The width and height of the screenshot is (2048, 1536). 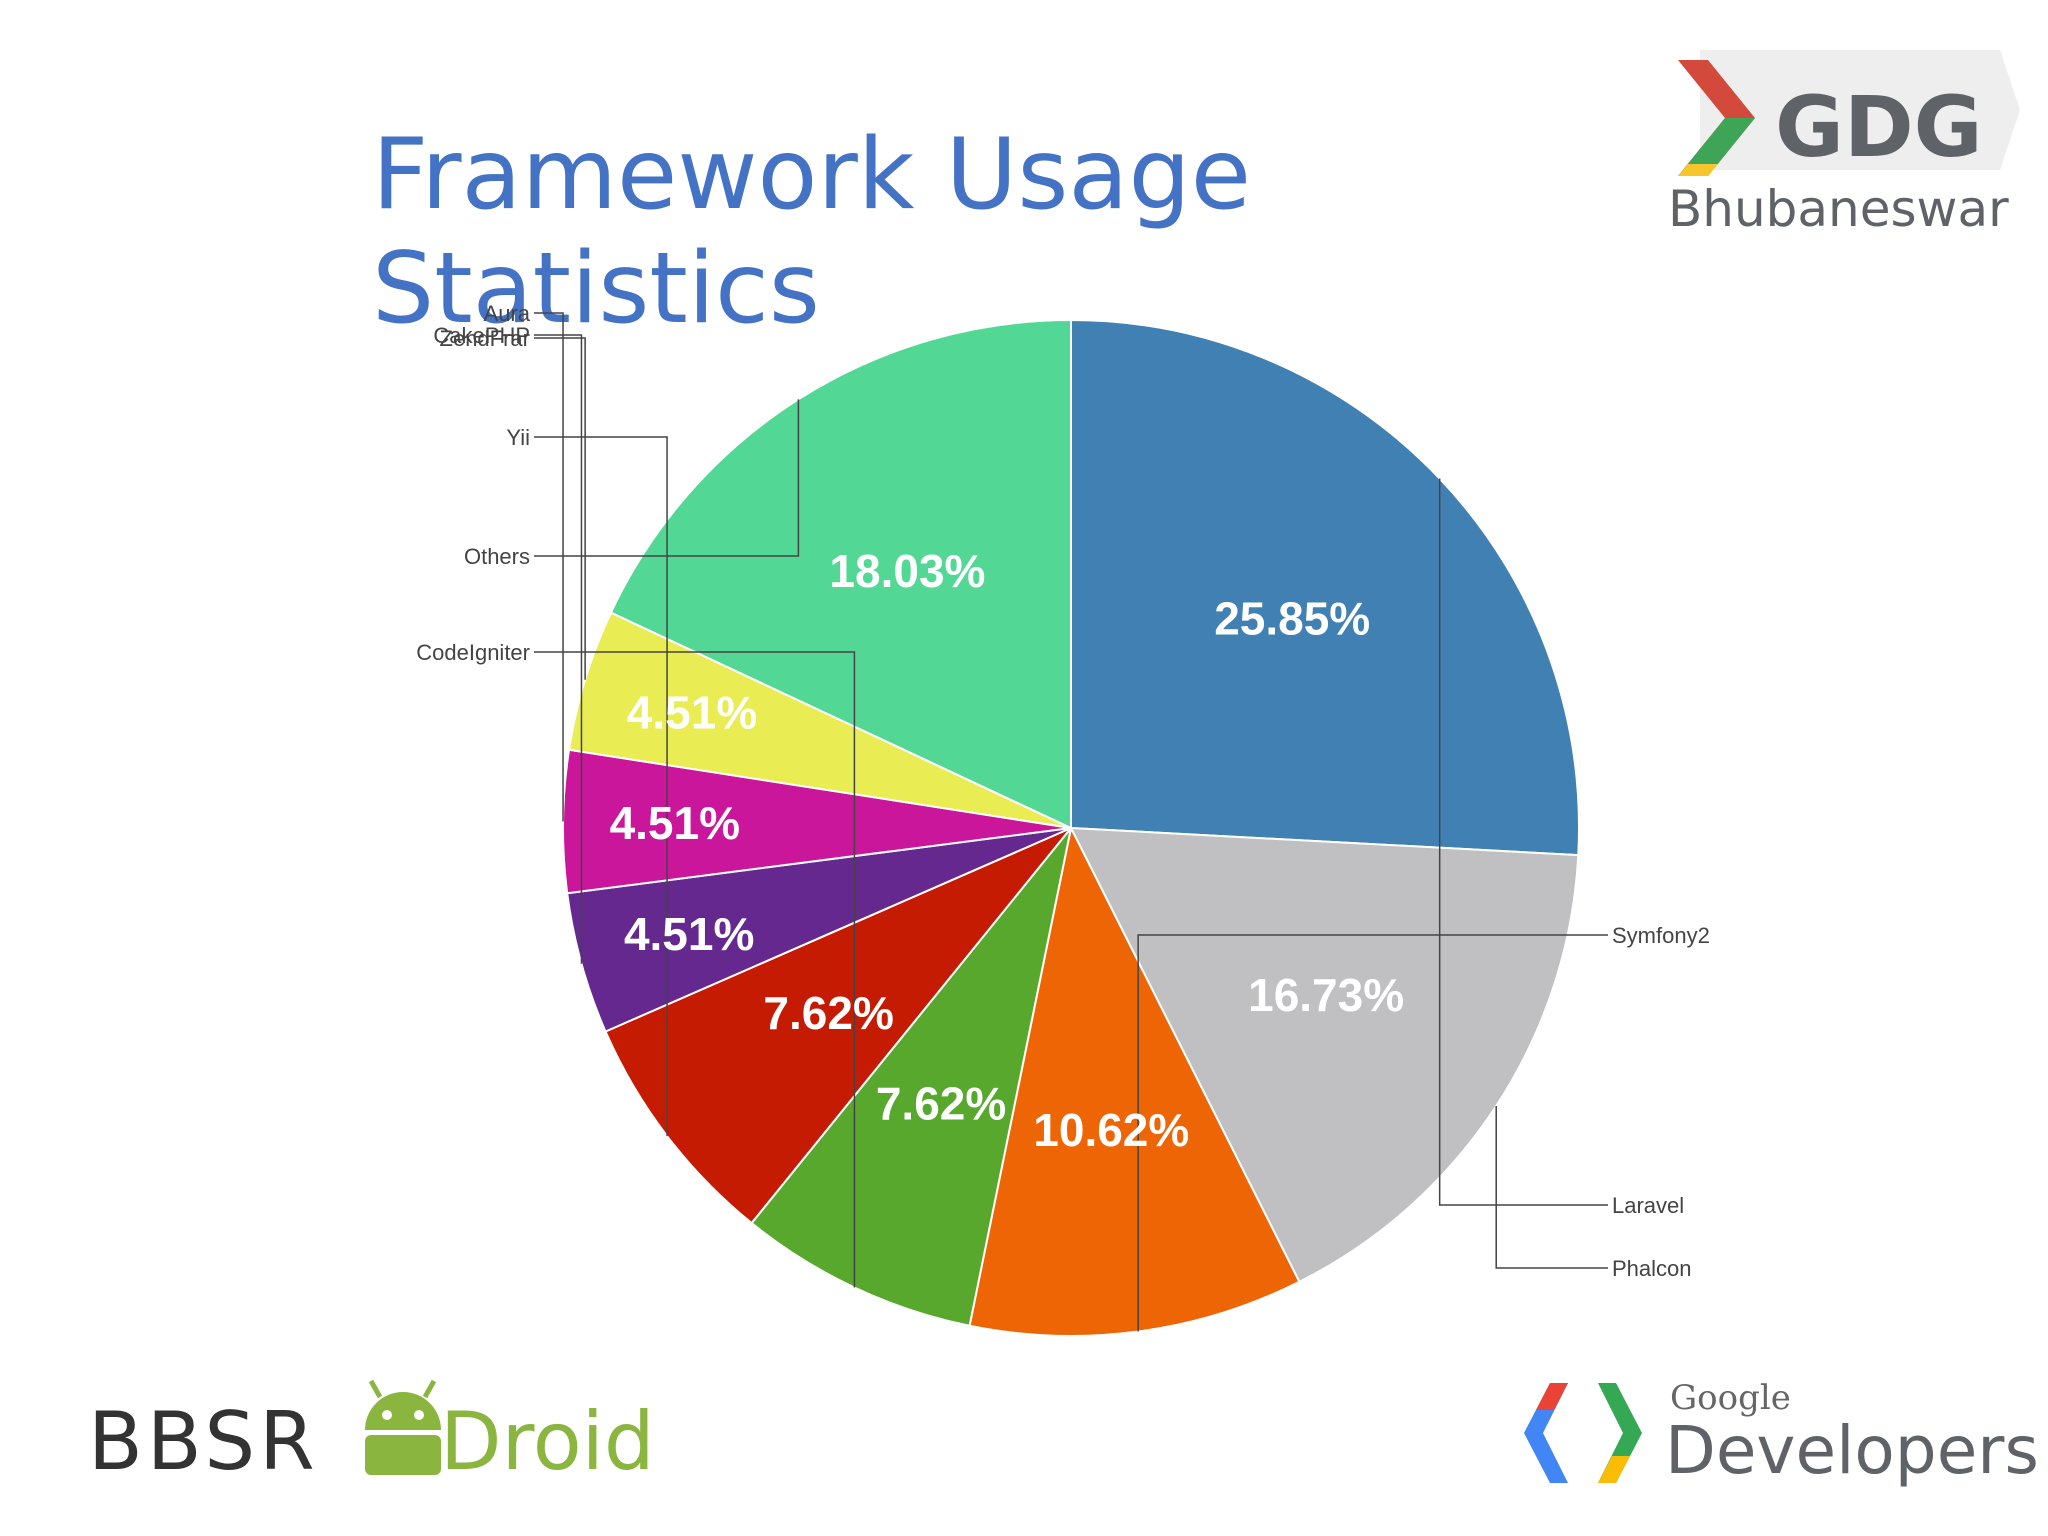 What do you see at coordinates (907, 571) in the screenshot?
I see `percent-label-others: 18.03%` at bounding box center [907, 571].